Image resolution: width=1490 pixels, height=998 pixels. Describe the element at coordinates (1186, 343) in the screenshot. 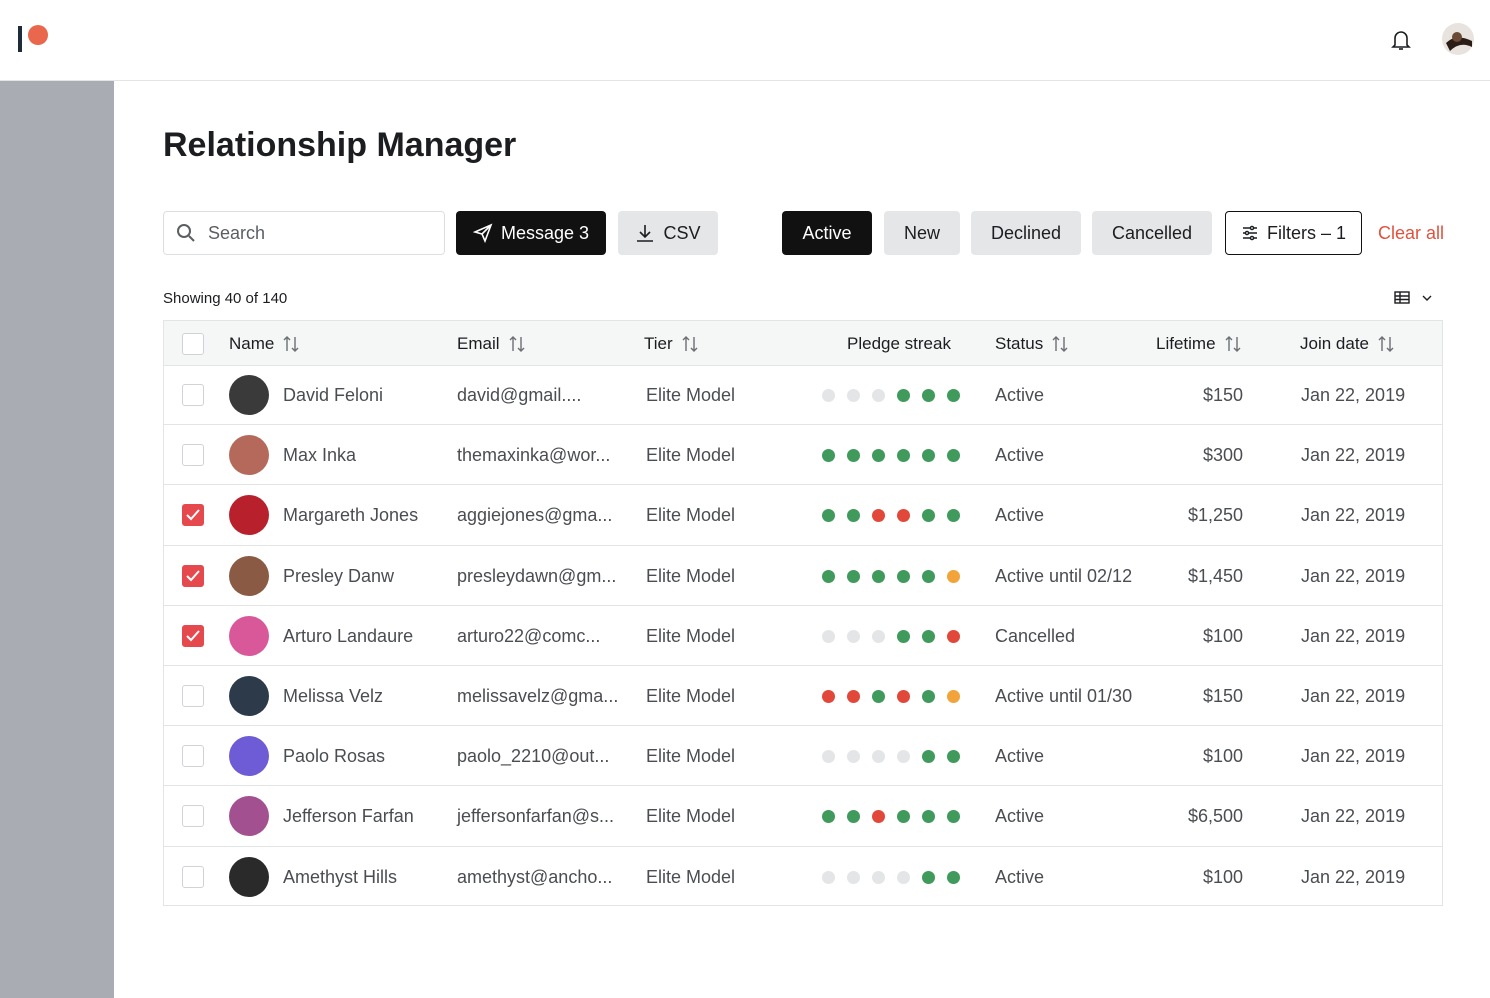

I see `column-label: Lifetime` at that location.